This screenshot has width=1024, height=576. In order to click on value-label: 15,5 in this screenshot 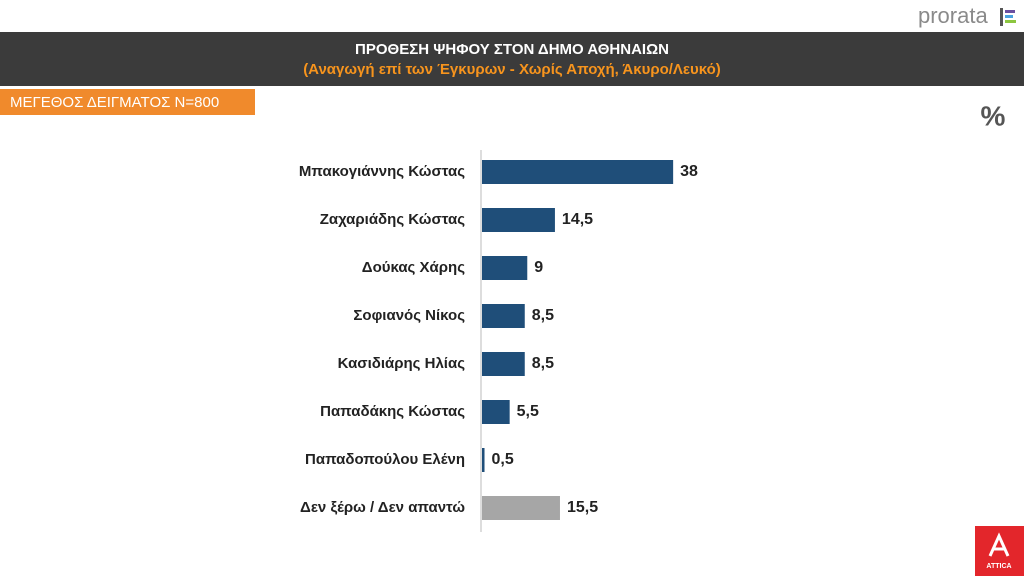, I will do `click(582, 507)`.